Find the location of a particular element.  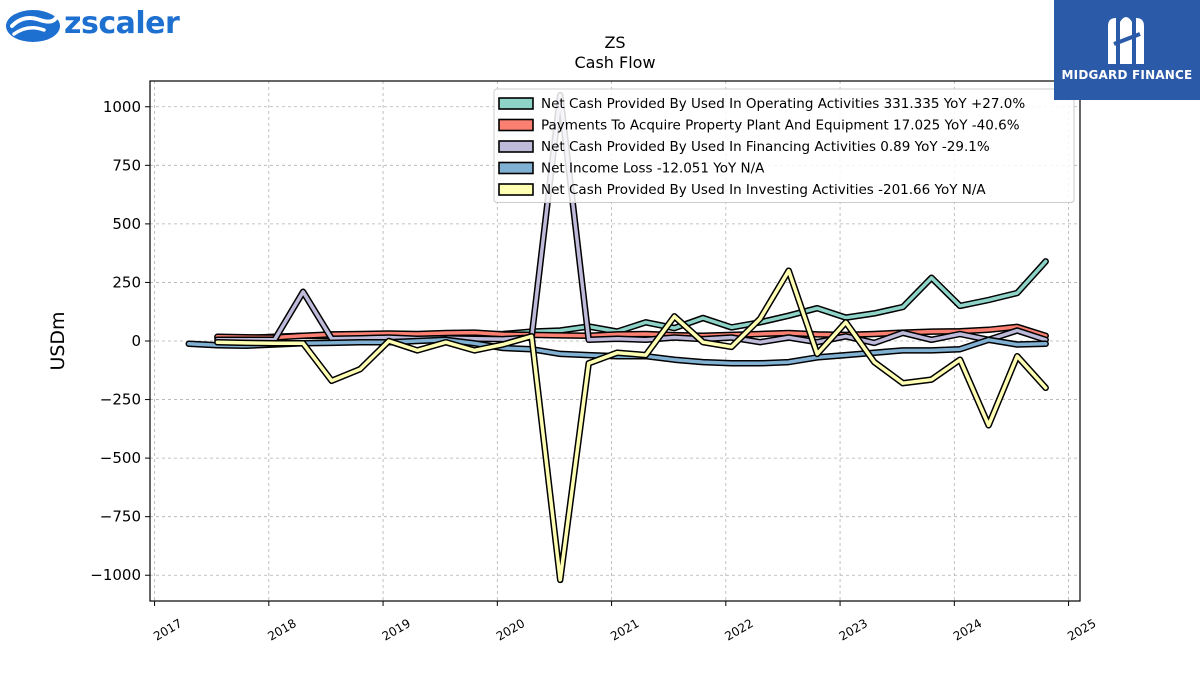

zscaler-cloud-icon is located at coordinates (33, 26).